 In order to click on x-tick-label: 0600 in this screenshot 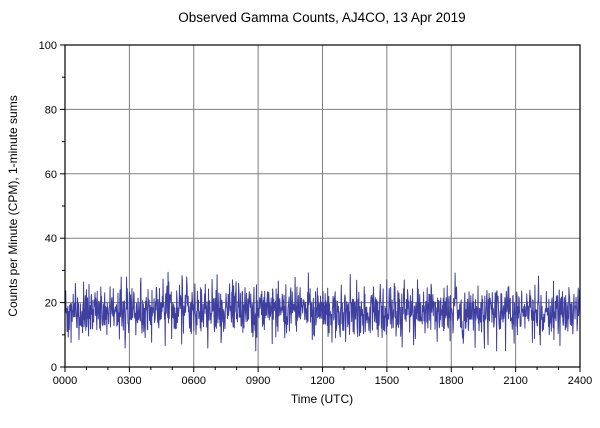, I will do `click(194, 381)`.